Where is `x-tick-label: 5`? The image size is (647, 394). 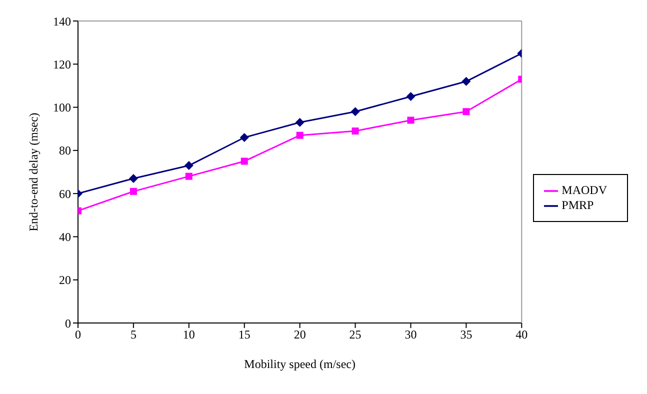
x-tick-label: 5 is located at coordinates (133, 335).